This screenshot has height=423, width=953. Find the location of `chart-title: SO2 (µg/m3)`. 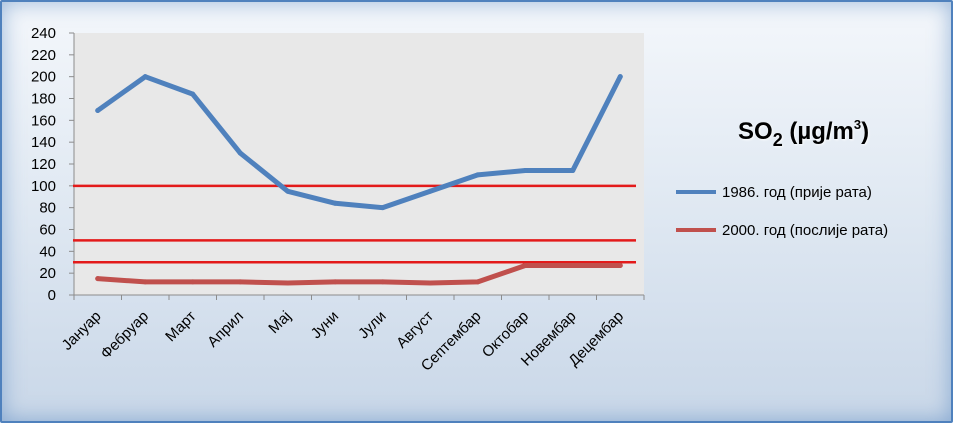

chart-title: SO2 (µg/m3) is located at coordinates (804, 133).